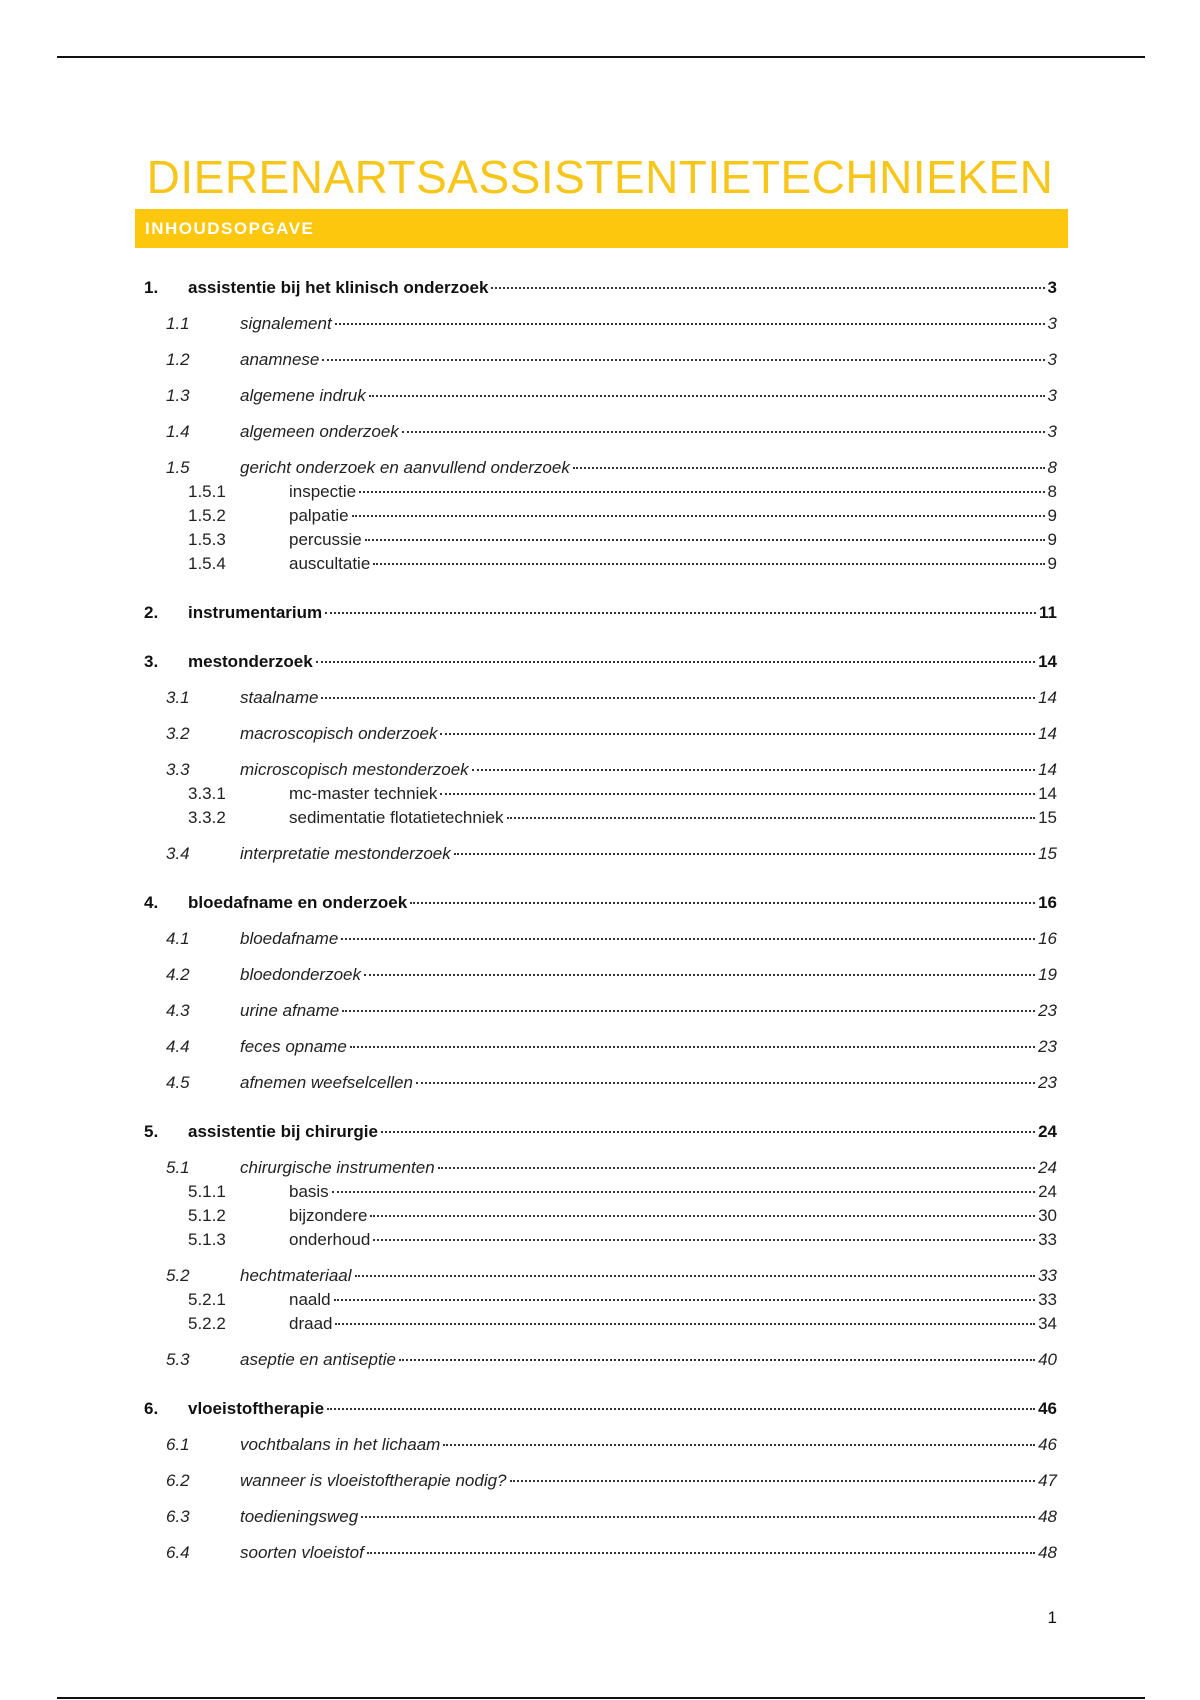  I want to click on toc-entry: 3.4 interpretatie mestonderzoek 15, so click(611, 854).